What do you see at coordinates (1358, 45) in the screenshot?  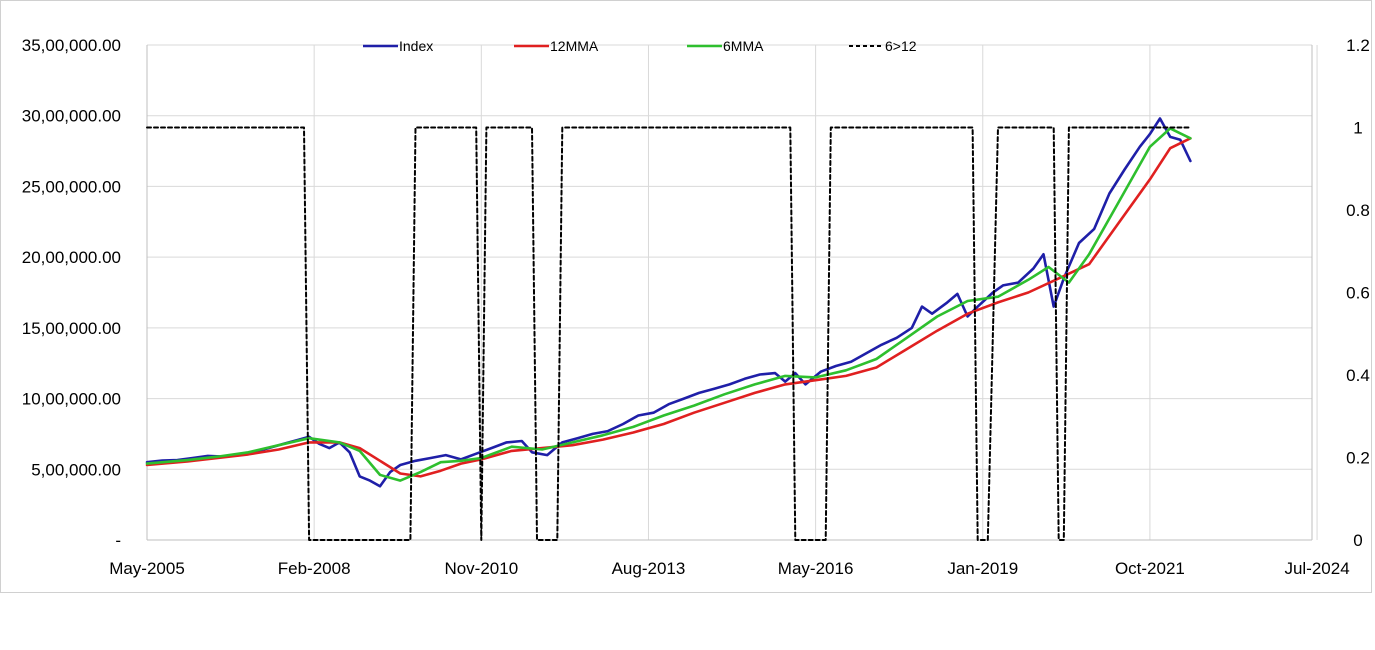 I see `y2-tick-label: 1.2` at bounding box center [1358, 45].